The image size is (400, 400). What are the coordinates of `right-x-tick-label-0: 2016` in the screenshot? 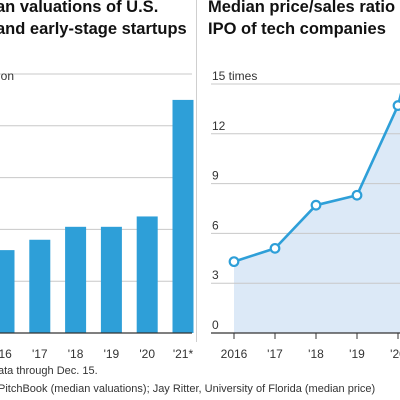 It's located at (234, 354).